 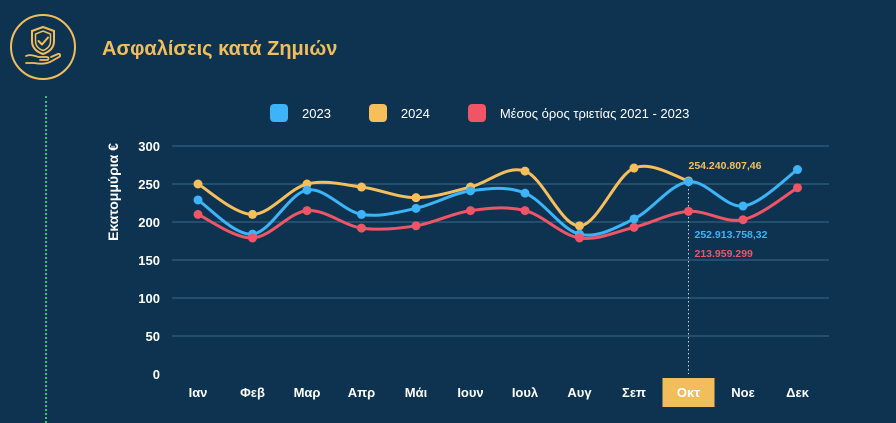 I want to click on logo, so click(x=43, y=47).